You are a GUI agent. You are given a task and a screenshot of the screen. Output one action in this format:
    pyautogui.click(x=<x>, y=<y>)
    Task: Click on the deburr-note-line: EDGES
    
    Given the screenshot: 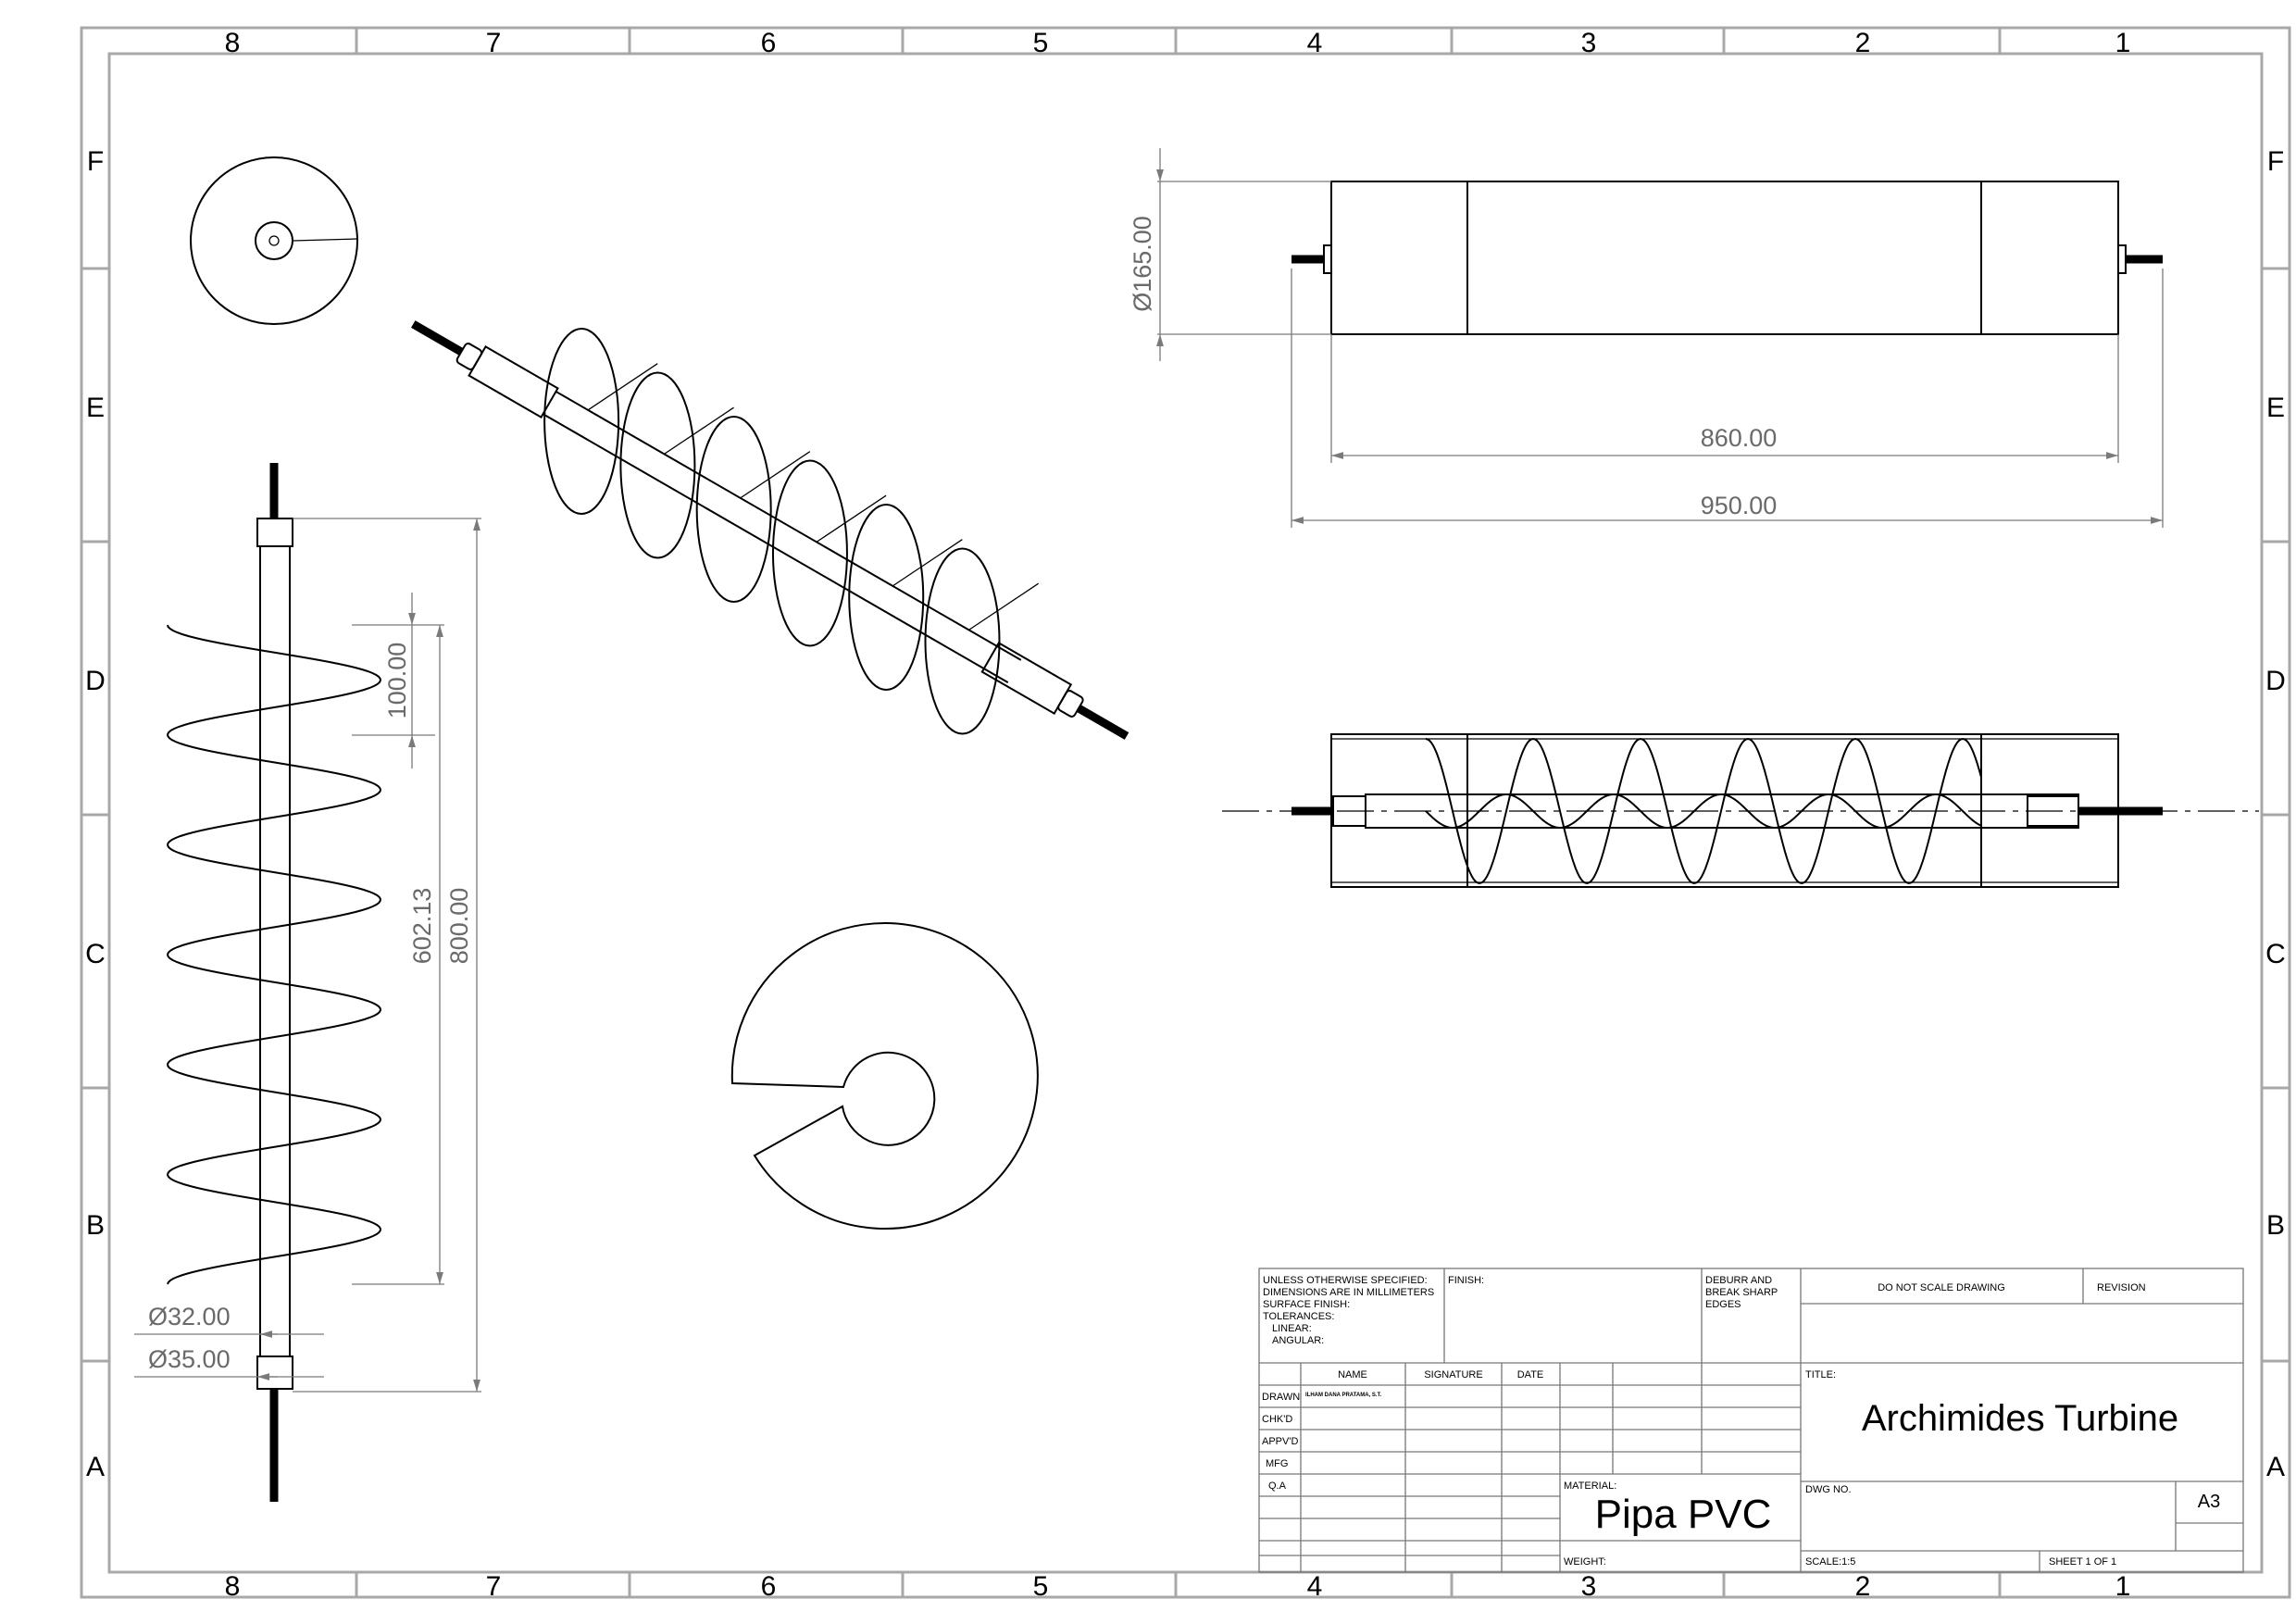 What is the action you would take?
    pyautogui.click(x=1723, y=1304)
    